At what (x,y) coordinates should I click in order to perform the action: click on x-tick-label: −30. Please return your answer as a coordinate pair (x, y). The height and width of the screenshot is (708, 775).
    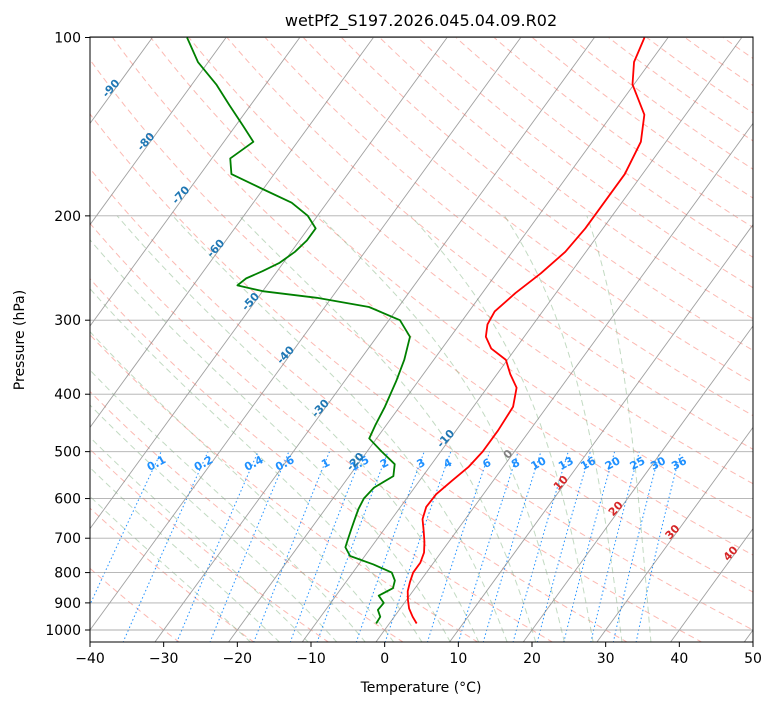
    Looking at the image, I should click on (164, 659).